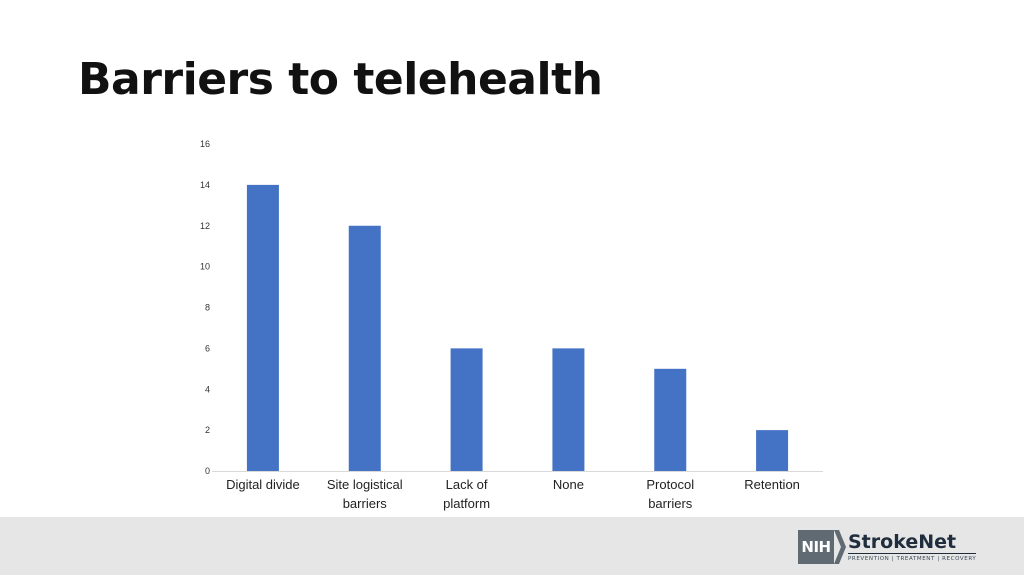 This screenshot has height=575, width=1024. I want to click on y-tick-label: 6, so click(207, 348).